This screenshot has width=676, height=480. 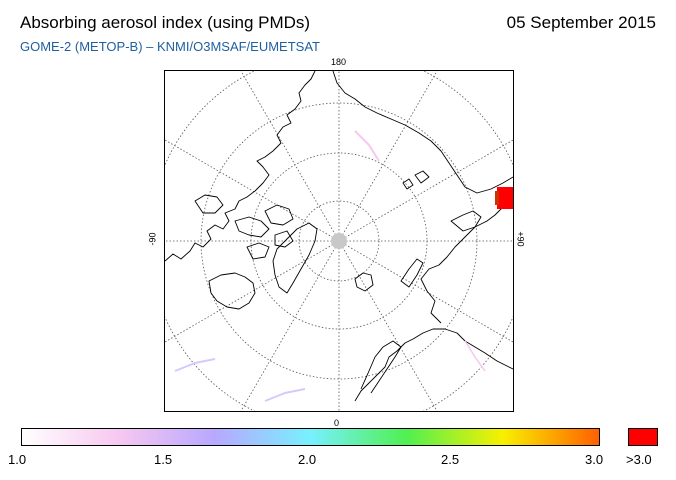 What do you see at coordinates (381, 367) in the screenshot?
I see `coast-scandinavia` at bounding box center [381, 367].